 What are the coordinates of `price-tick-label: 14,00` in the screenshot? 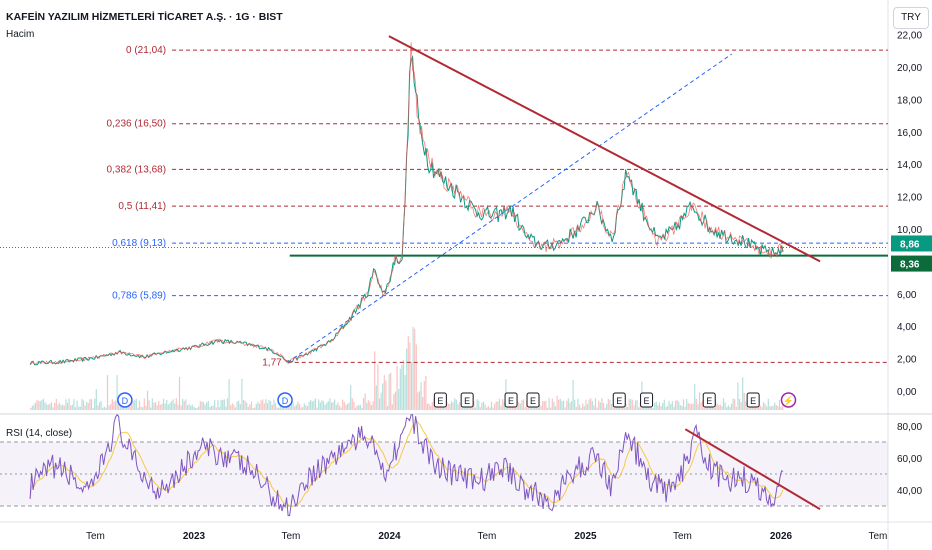 It's located at (909, 165).